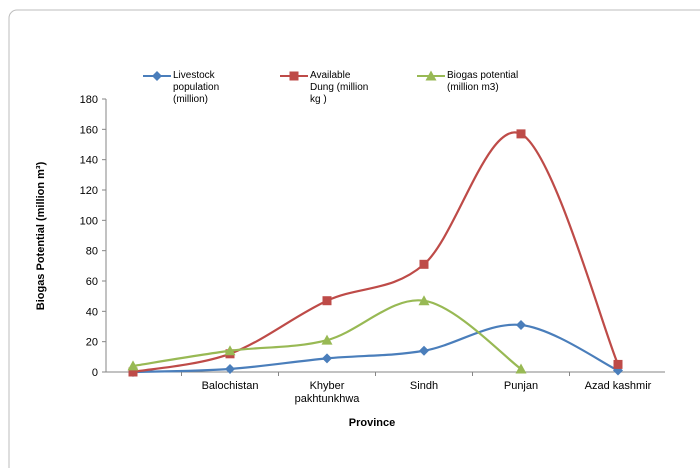 The height and width of the screenshot is (468, 700). I want to click on legend-label: Biogas potential (million m3), so click(483, 81).